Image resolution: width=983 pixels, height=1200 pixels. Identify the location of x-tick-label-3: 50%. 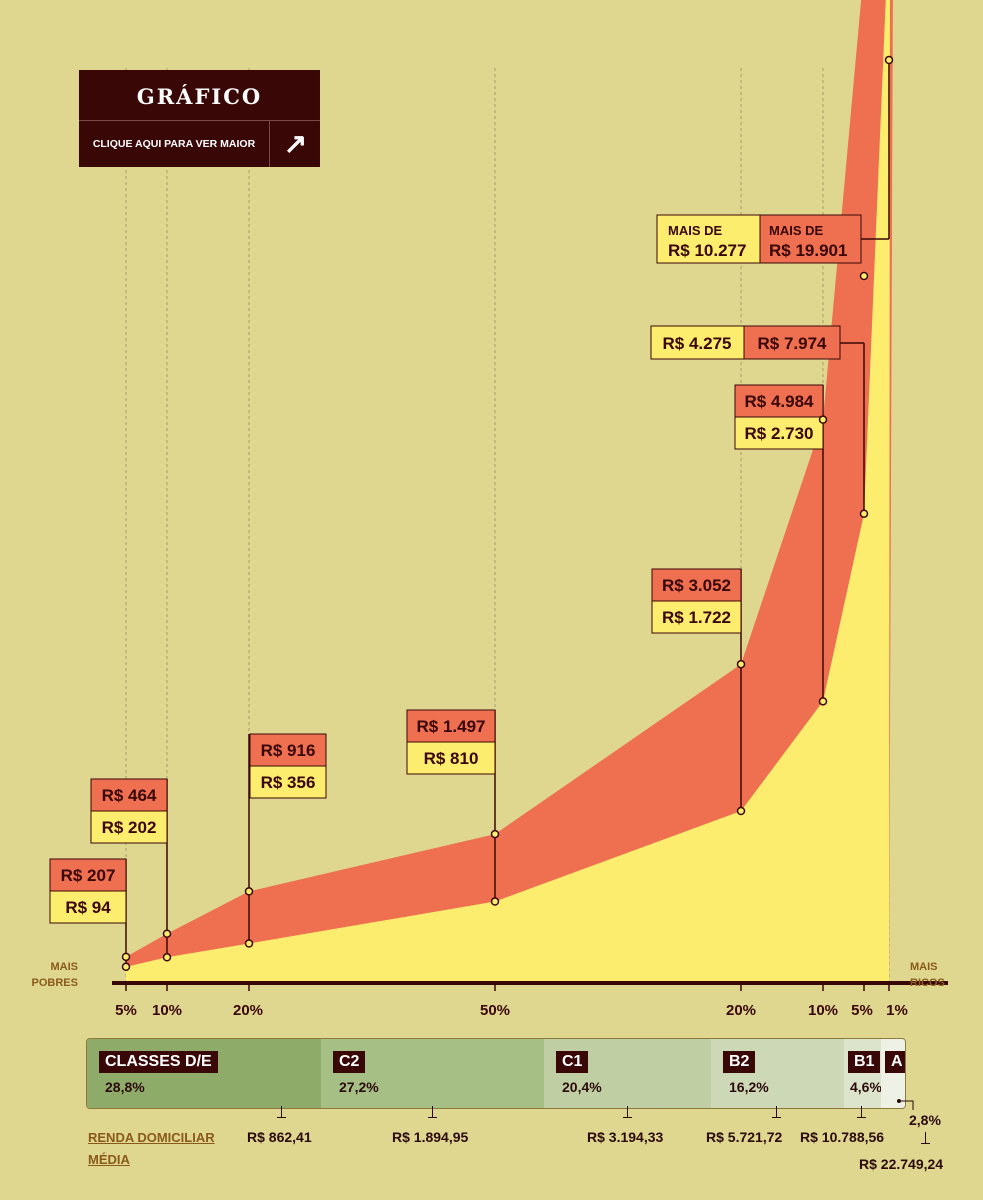
(495, 1010).